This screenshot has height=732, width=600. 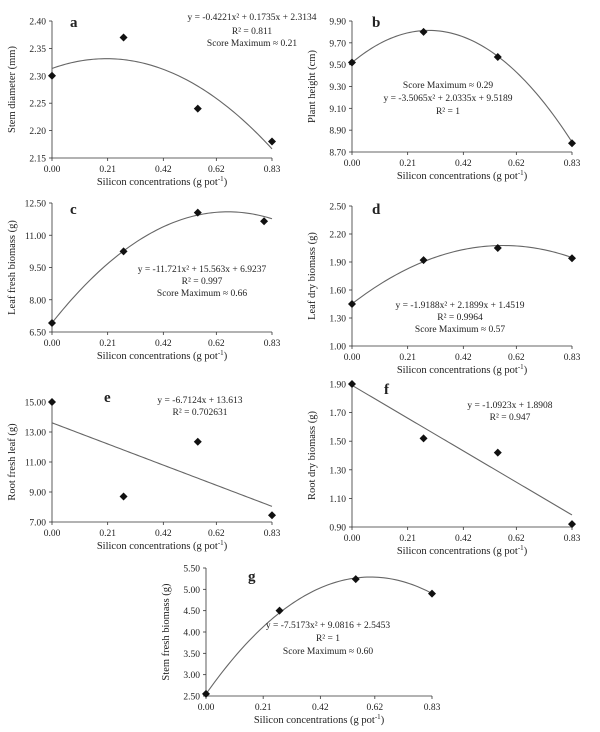 I want to click on y-tick-label: 2.20, so click(x=337, y=236).